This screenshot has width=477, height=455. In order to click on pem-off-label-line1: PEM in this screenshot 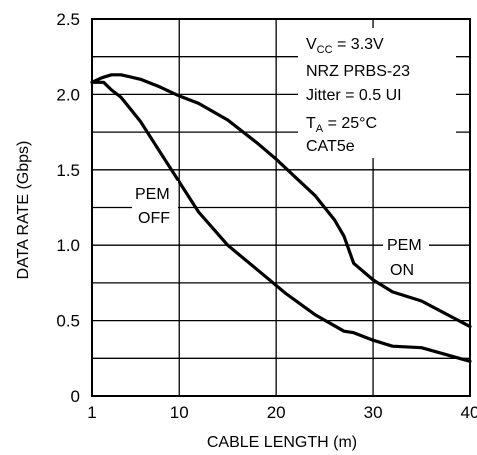, I will do `click(152, 194)`.